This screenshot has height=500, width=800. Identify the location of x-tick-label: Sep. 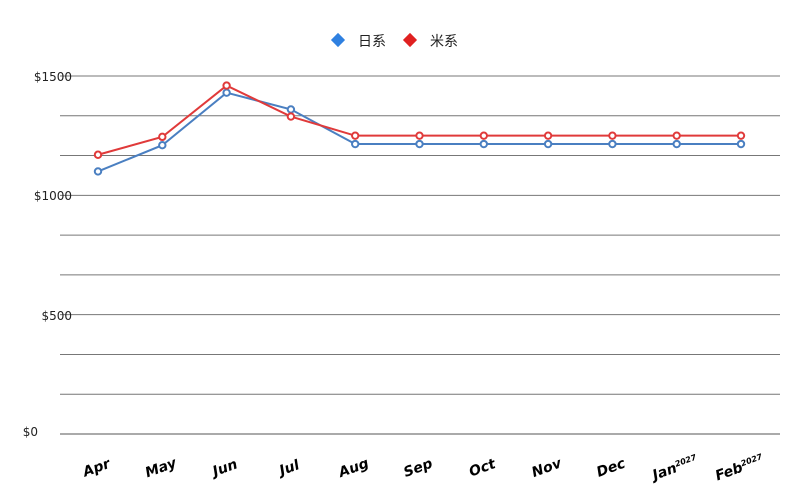
(417, 468).